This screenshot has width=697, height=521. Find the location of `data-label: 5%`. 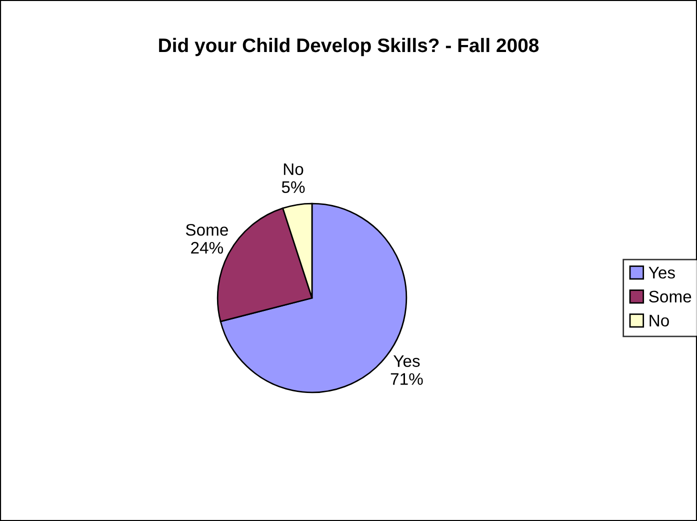

data-label: 5% is located at coordinates (293, 187).